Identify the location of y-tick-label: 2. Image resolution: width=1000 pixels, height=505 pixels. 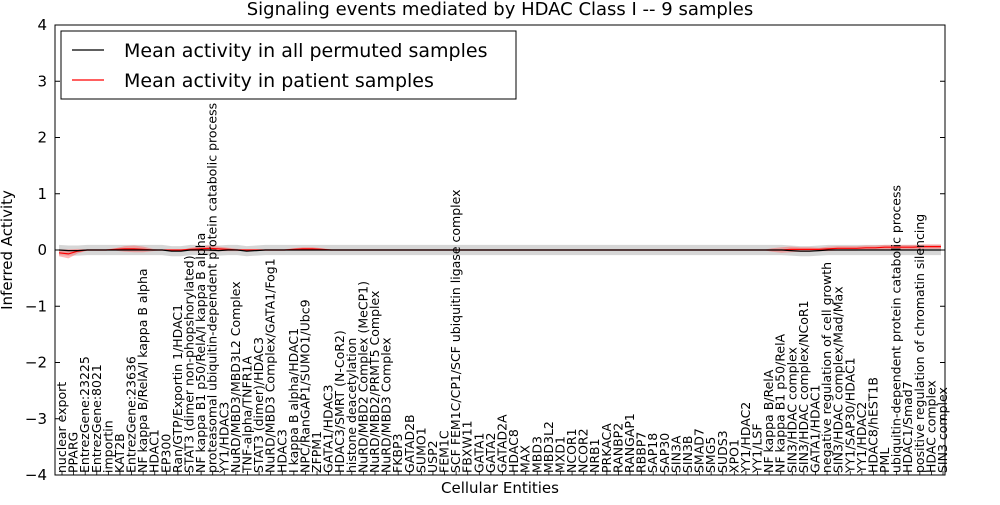
(42, 138).